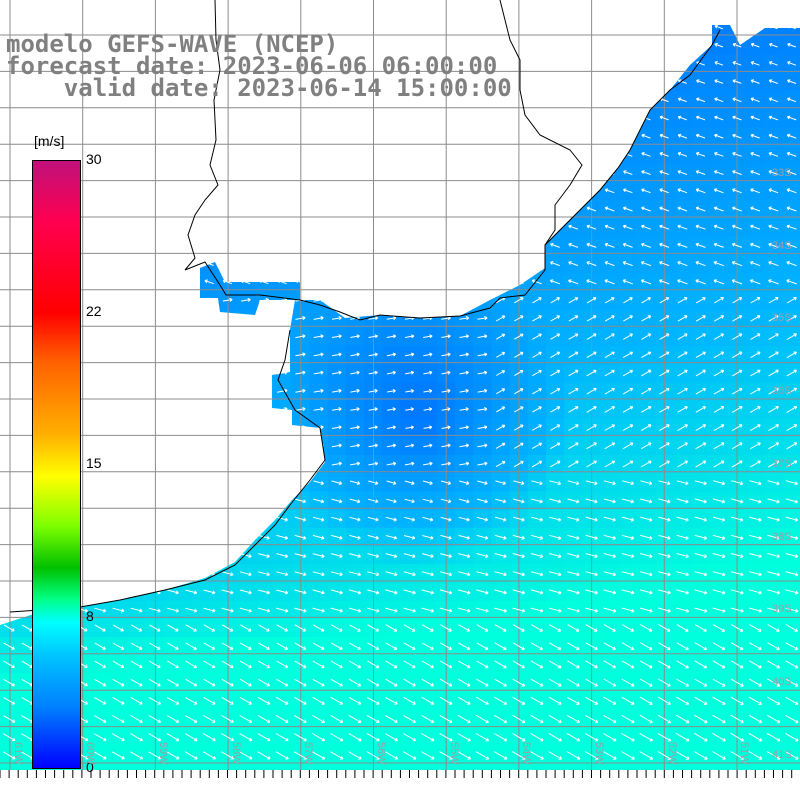  Describe the element at coordinates (167, 471) in the screenshot. I see `coastline-path-south` at that location.